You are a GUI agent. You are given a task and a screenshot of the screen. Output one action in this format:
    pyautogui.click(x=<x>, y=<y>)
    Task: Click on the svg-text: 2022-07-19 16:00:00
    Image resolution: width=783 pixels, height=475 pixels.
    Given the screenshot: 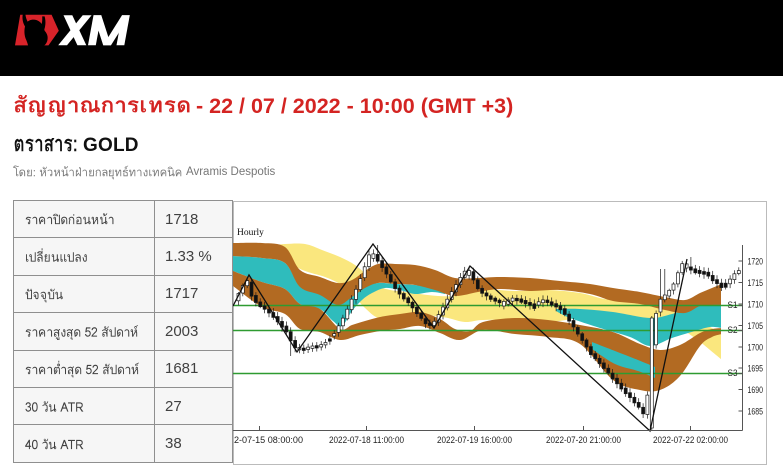 What is the action you would take?
    pyautogui.click(x=474, y=440)
    